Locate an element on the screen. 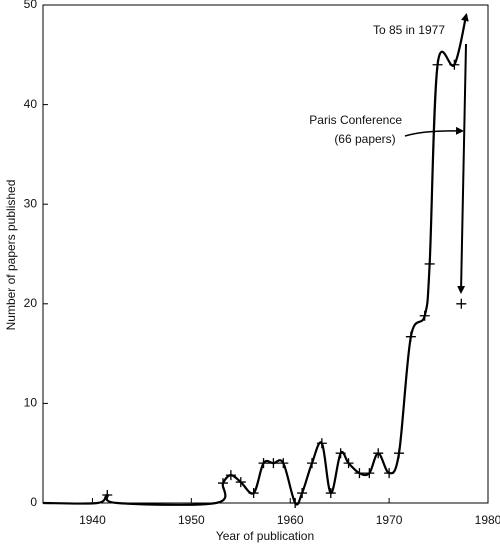 Image resolution: width=500 pixels, height=545 pixels. y-tick-label: 20 is located at coordinates (31, 303).